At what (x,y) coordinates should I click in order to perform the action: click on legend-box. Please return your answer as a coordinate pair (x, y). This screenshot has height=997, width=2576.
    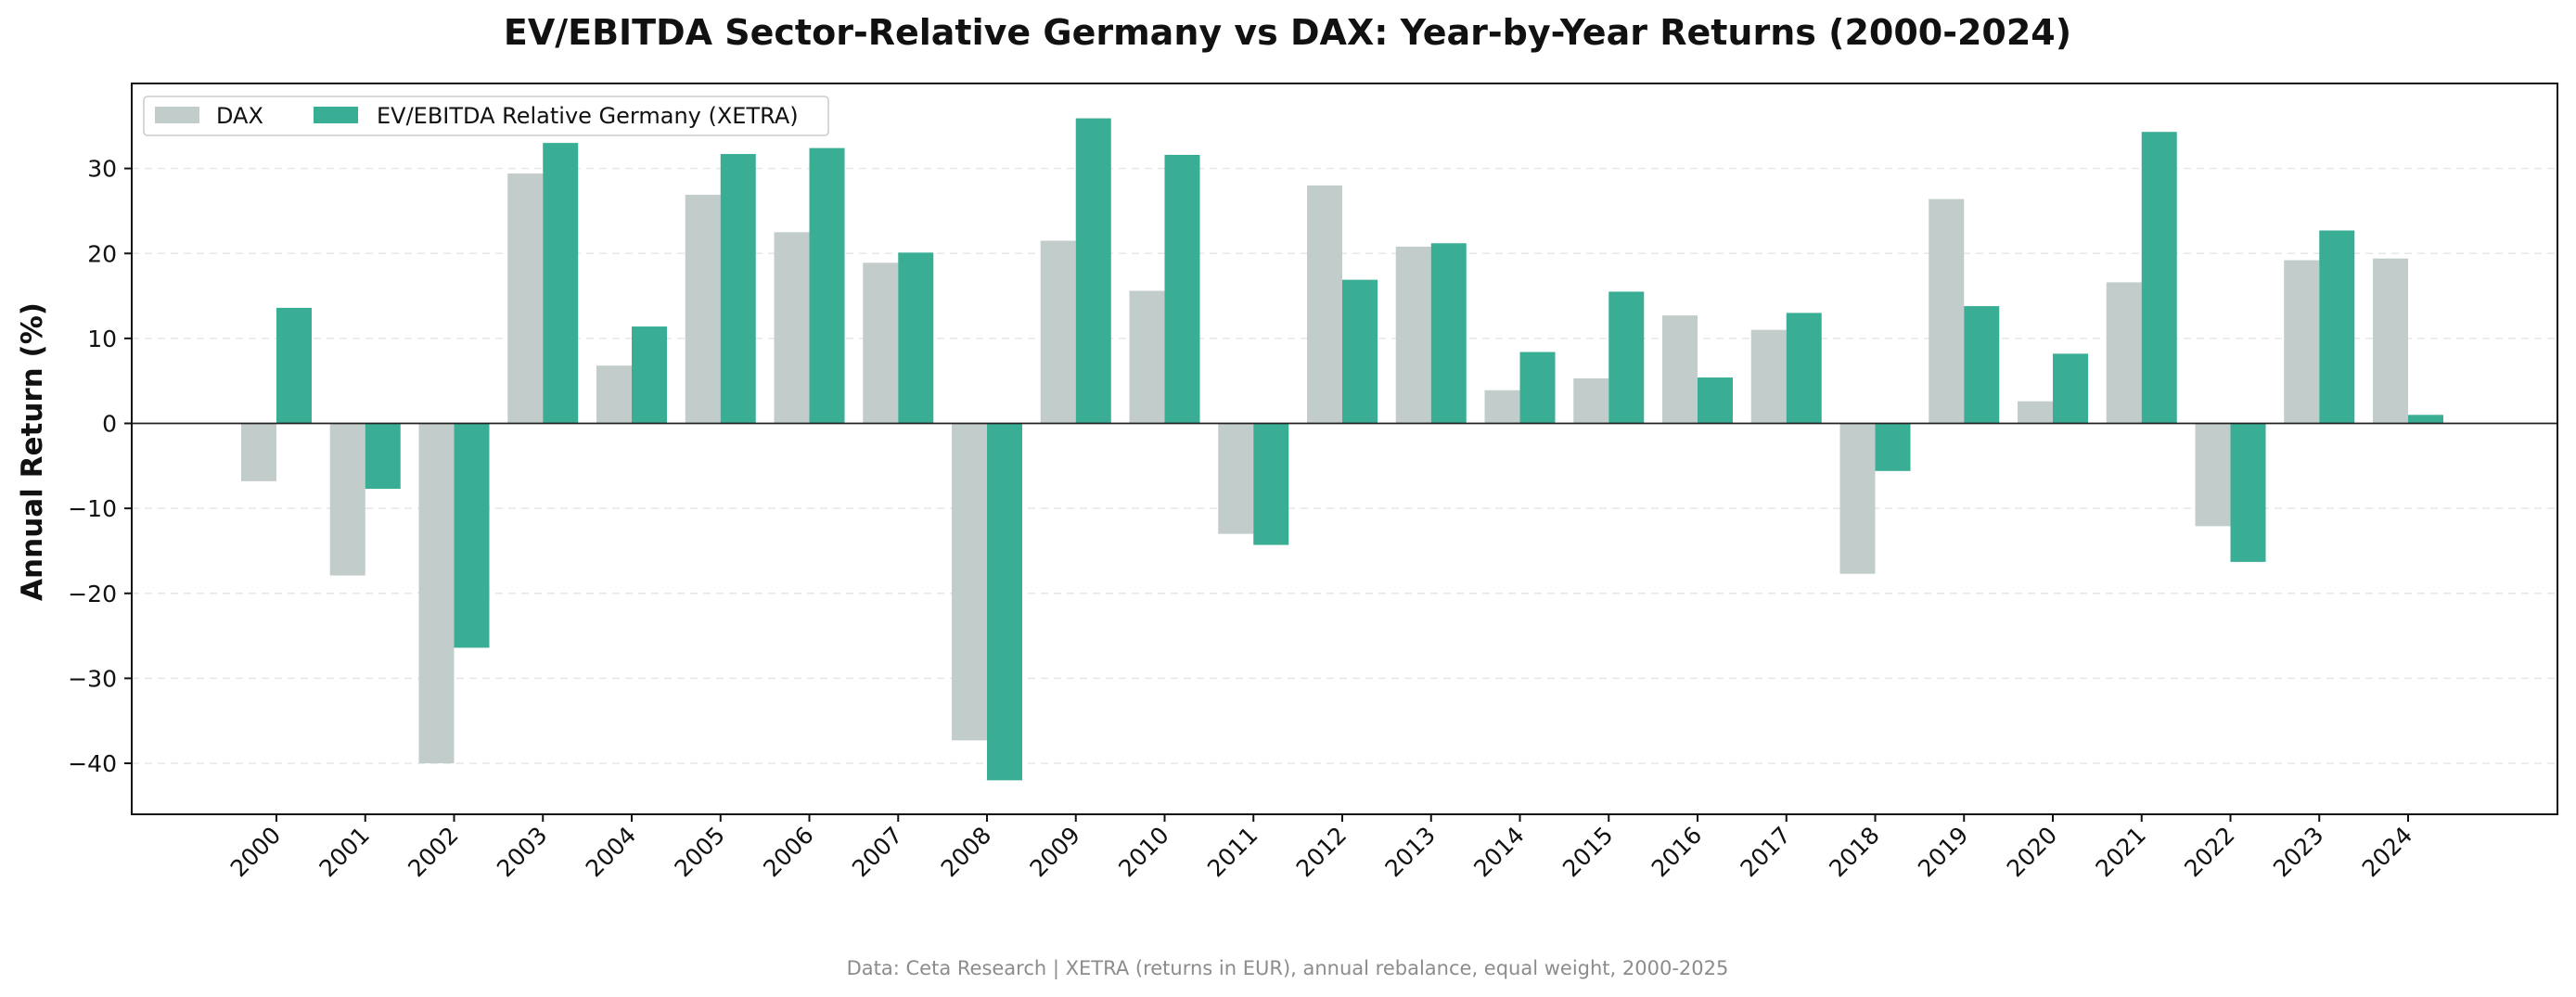
    Looking at the image, I should click on (486, 116).